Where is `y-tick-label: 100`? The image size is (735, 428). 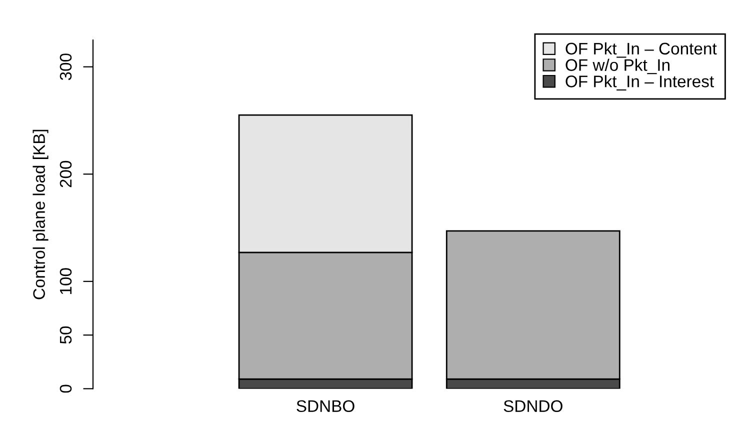
y-tick-label: 100 is located at coordinates (66, 281).